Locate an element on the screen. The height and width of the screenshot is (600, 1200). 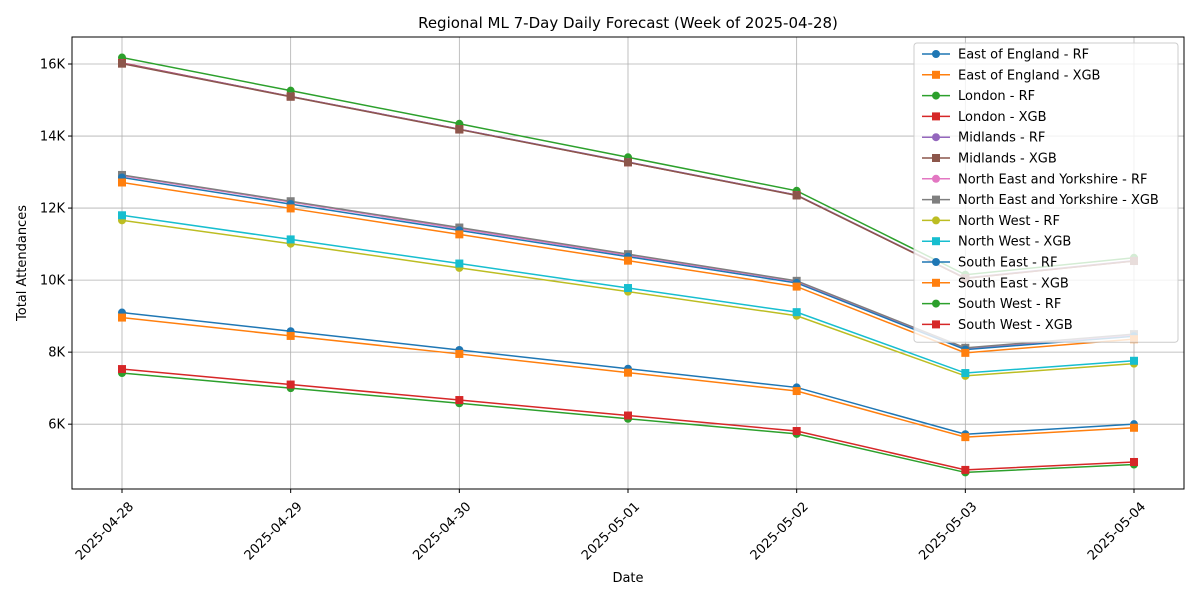
legend-box is located at coordinates (1046, 192).